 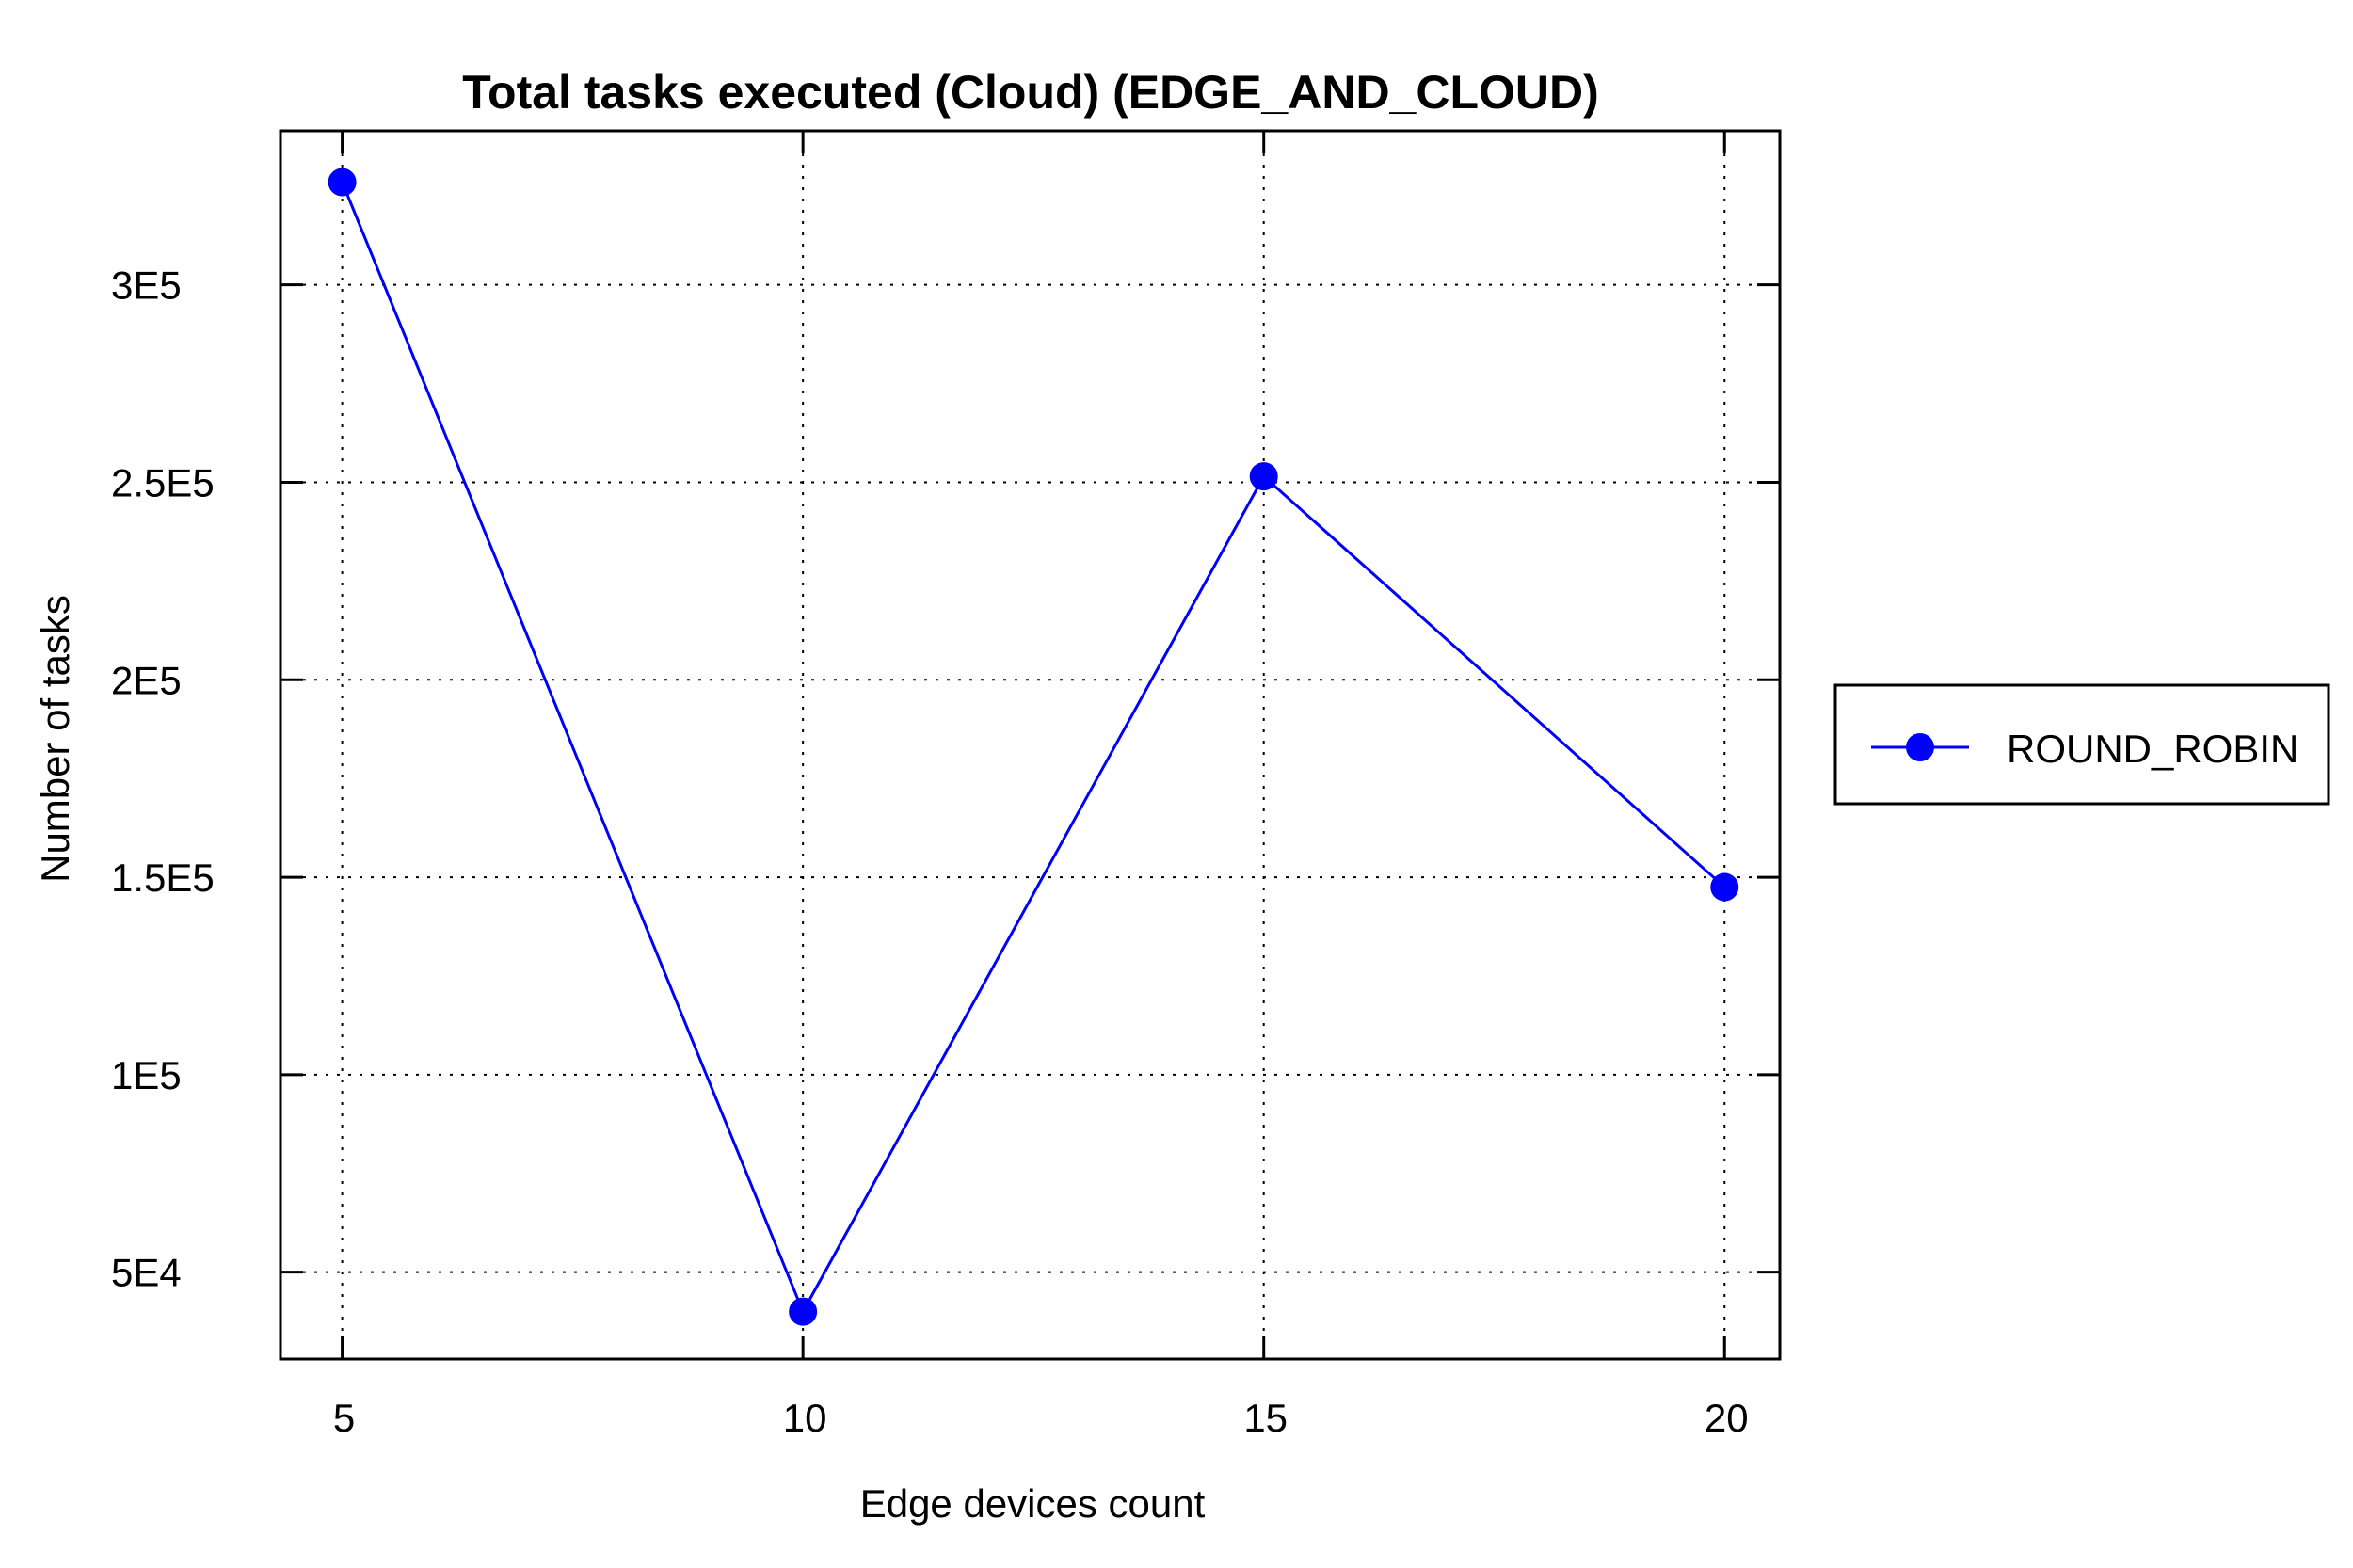 I want to click on y-axis-label: Number of tasks, so click(x=55, y=739).